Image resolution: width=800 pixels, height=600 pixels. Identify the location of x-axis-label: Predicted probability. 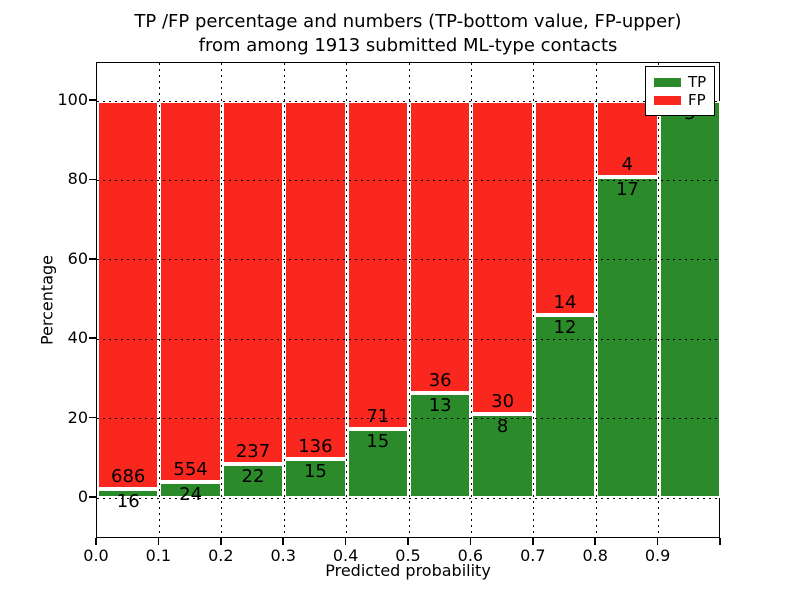
(408, 570).